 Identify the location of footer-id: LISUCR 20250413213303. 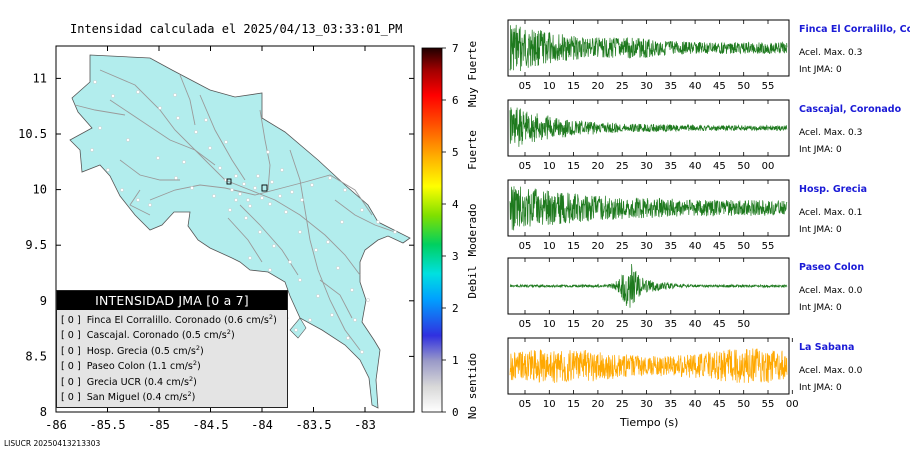
(52, 443).